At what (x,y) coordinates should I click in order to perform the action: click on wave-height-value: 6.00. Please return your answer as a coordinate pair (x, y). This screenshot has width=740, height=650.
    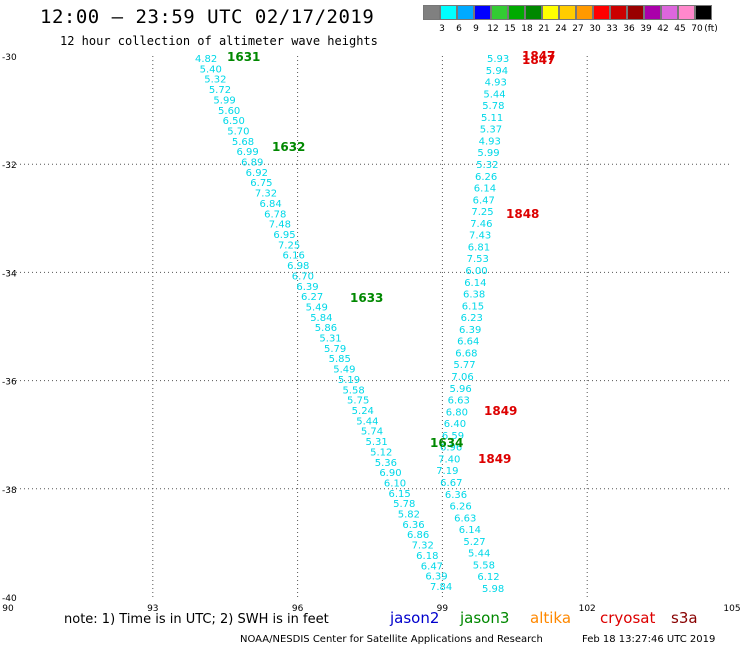
    Looking at the image, I should click on (476, 271).